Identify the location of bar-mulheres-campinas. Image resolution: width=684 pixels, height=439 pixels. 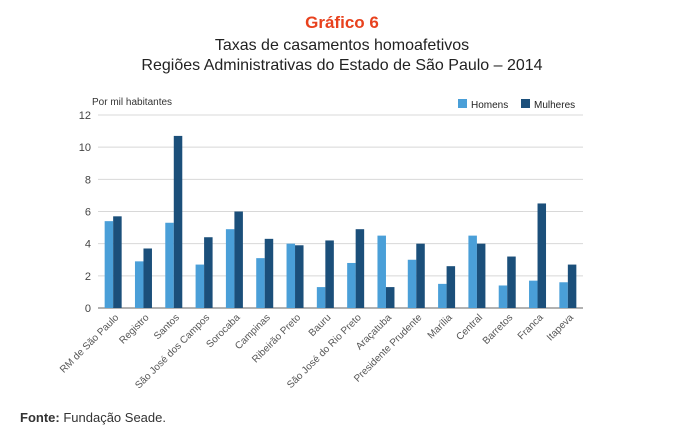
(269, 273).